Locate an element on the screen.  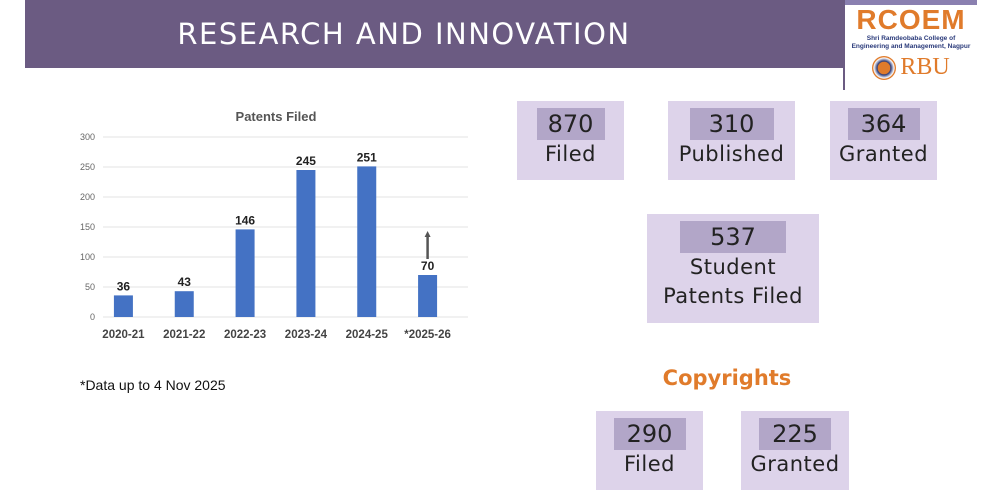
x-tick-label: *2025-26 is located at coordinates (427, 335).